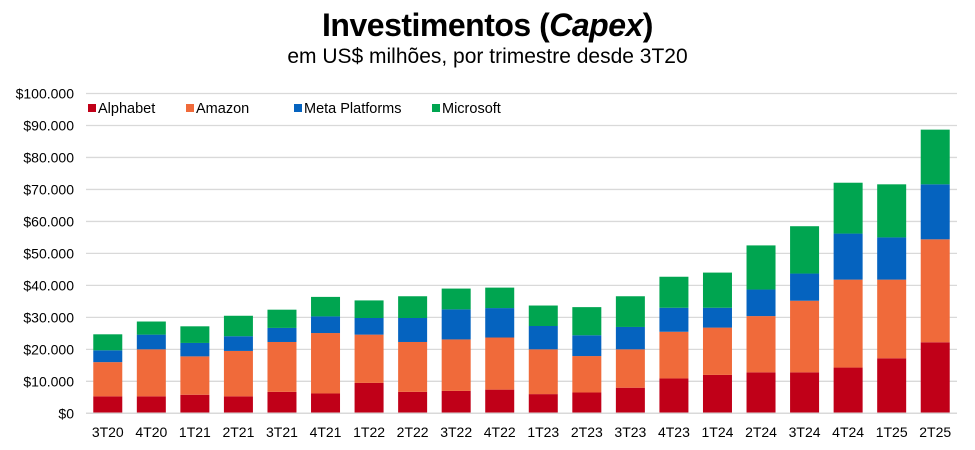 The image size is (975, 450). What do you see at coordinates (353, 109) in the screenshot?
I see `legend-label: Meta Platforms` at bounding box center [353, 109].